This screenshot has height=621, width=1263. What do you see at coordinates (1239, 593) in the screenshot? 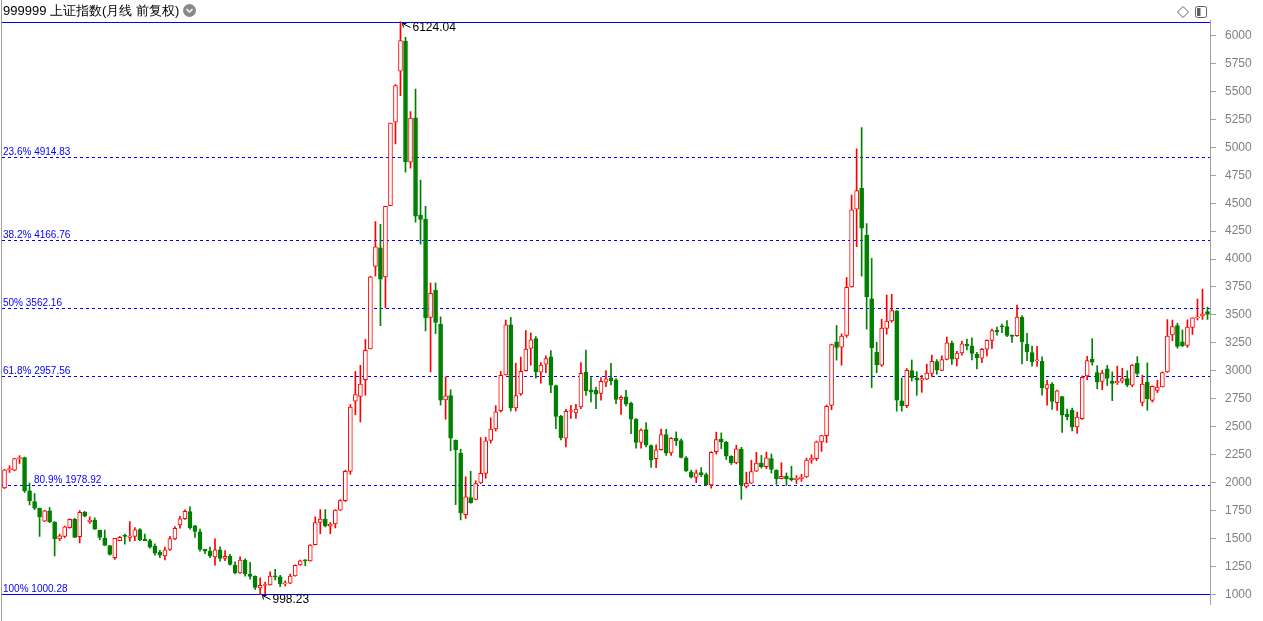
I see `y-tick-label: 1000` at bounding box center [1239, 593].